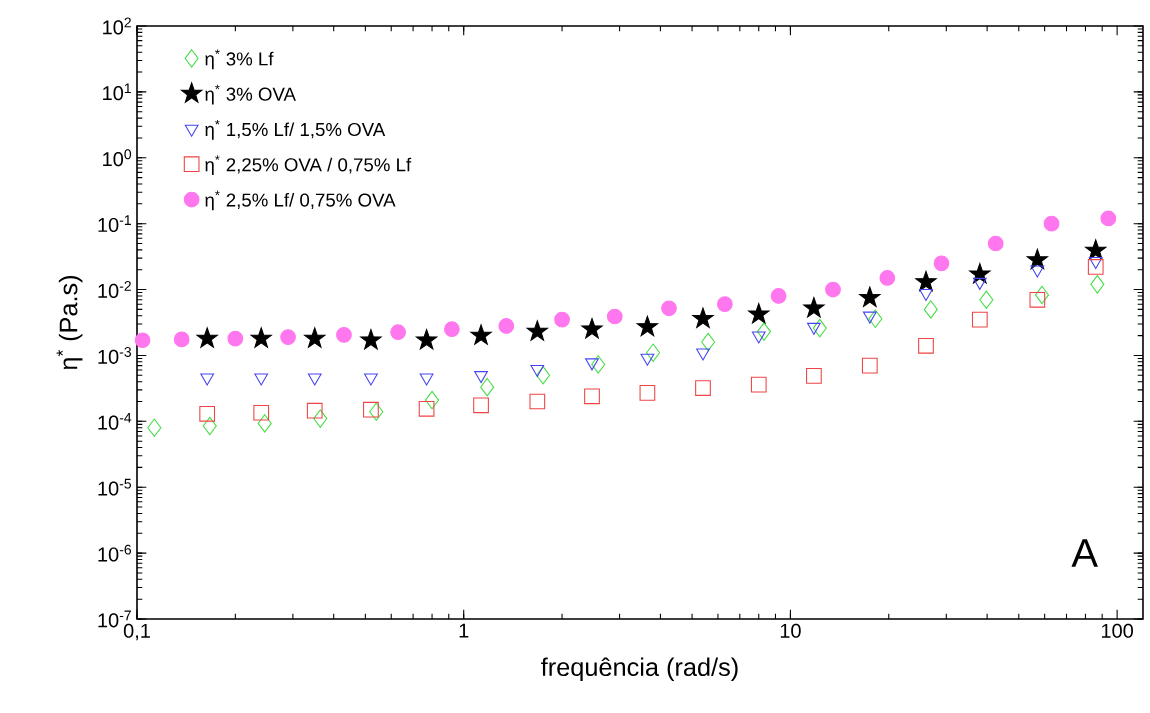 The image size is (1150, 713). I want to click on x-tick-label: 1, so click(464, 630).